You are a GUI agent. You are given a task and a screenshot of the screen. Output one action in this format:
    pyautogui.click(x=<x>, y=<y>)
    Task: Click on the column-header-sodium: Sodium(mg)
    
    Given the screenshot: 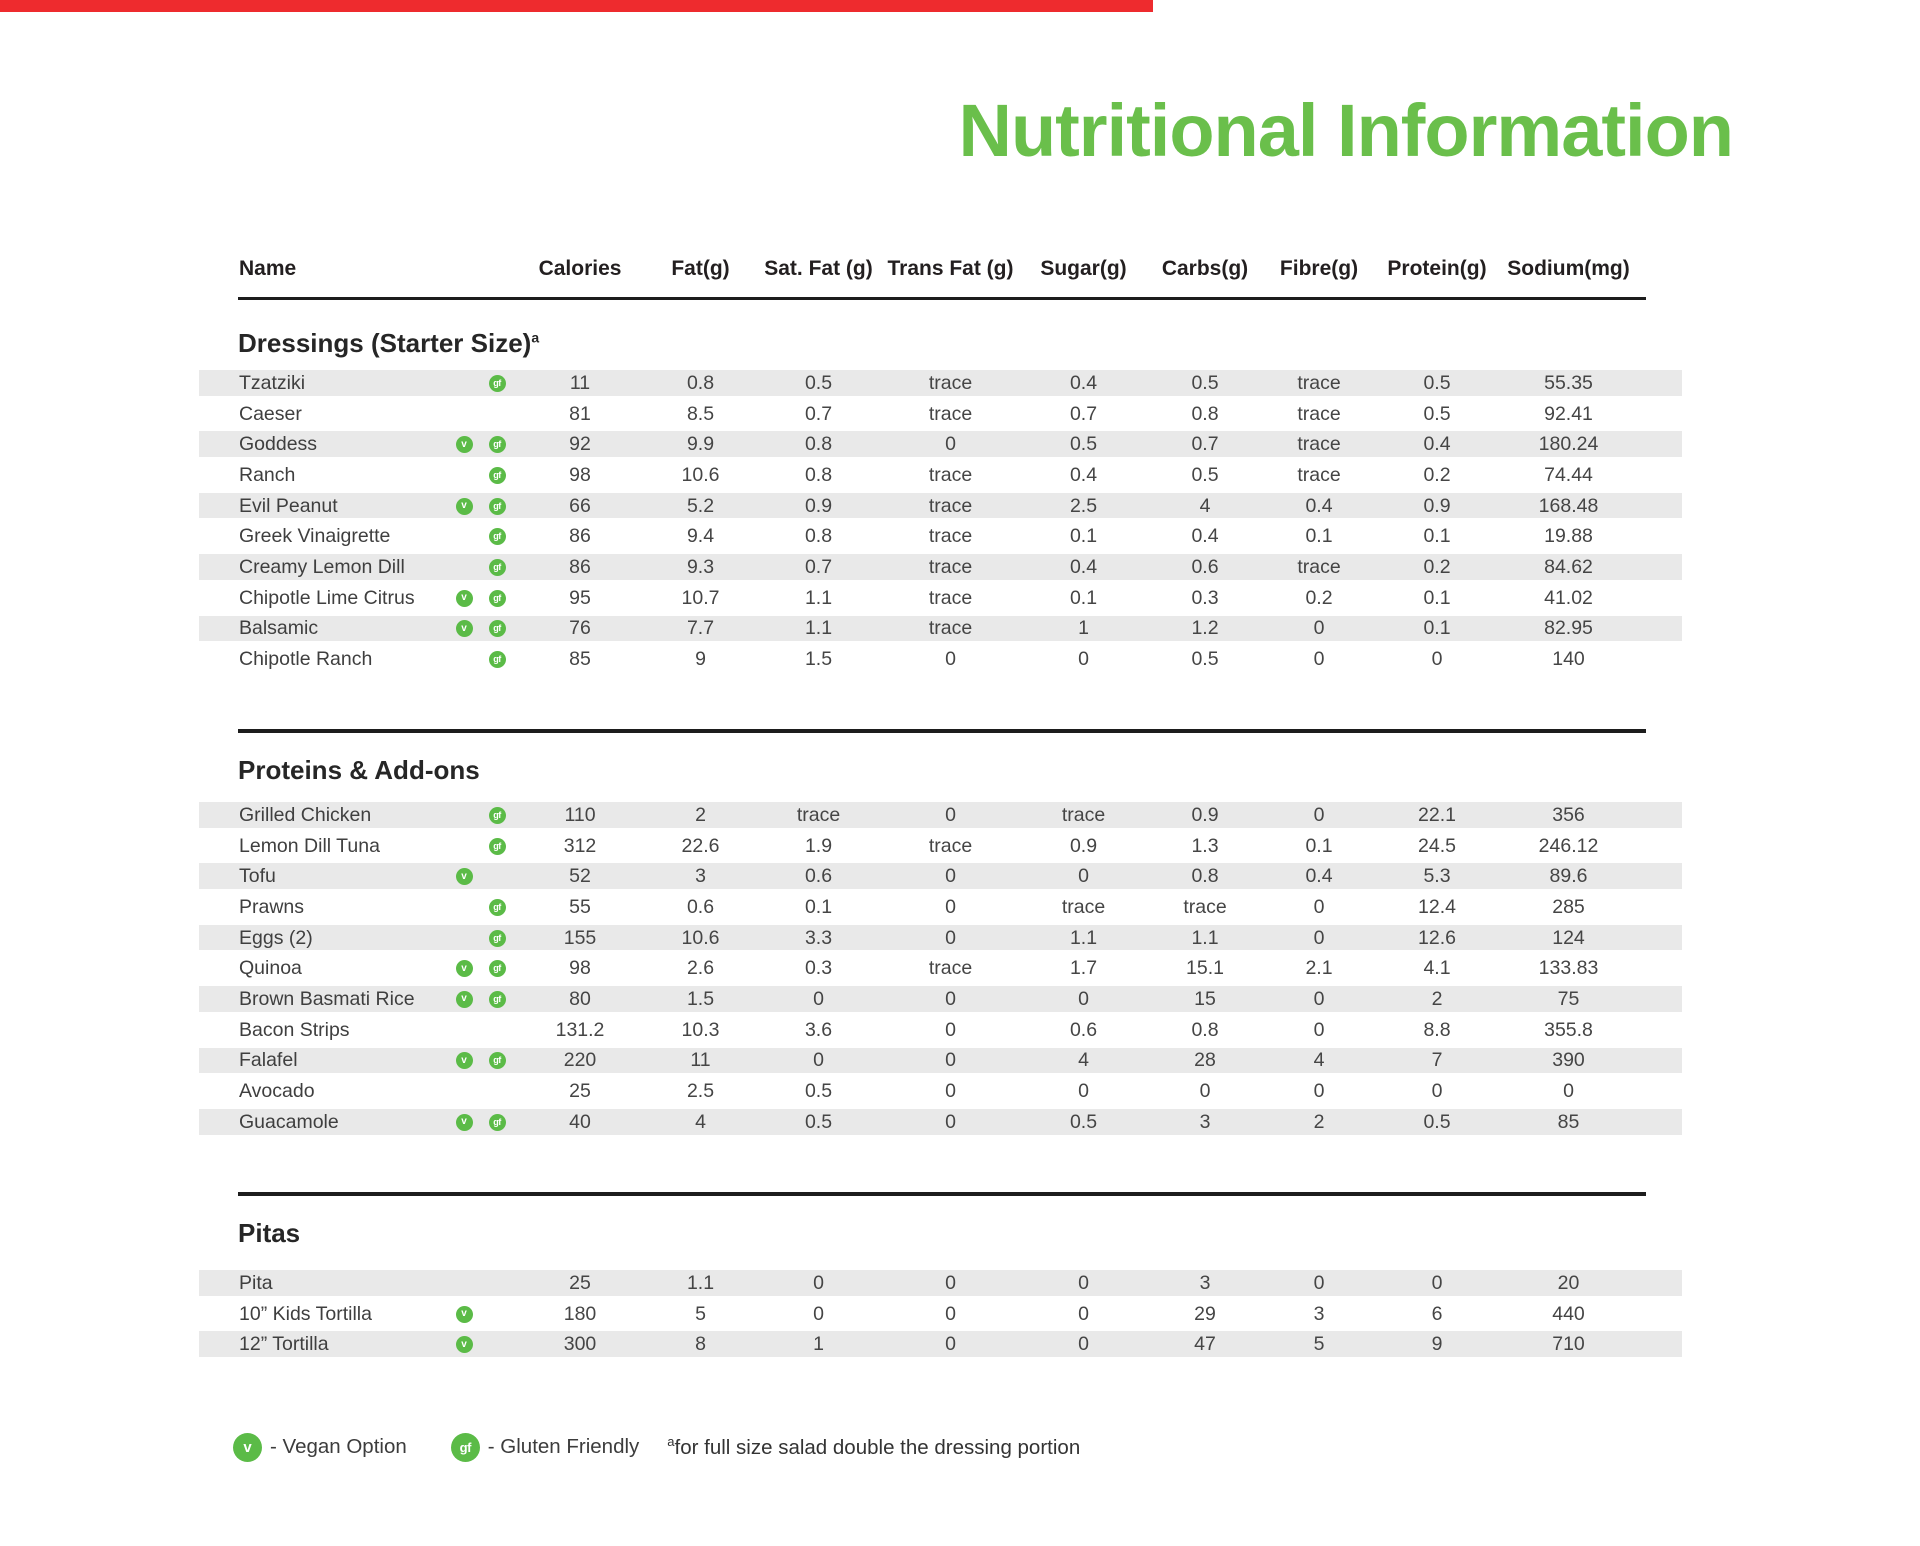 What is the action you would take?
    pyautogui.click(x=1568, y=268)
    